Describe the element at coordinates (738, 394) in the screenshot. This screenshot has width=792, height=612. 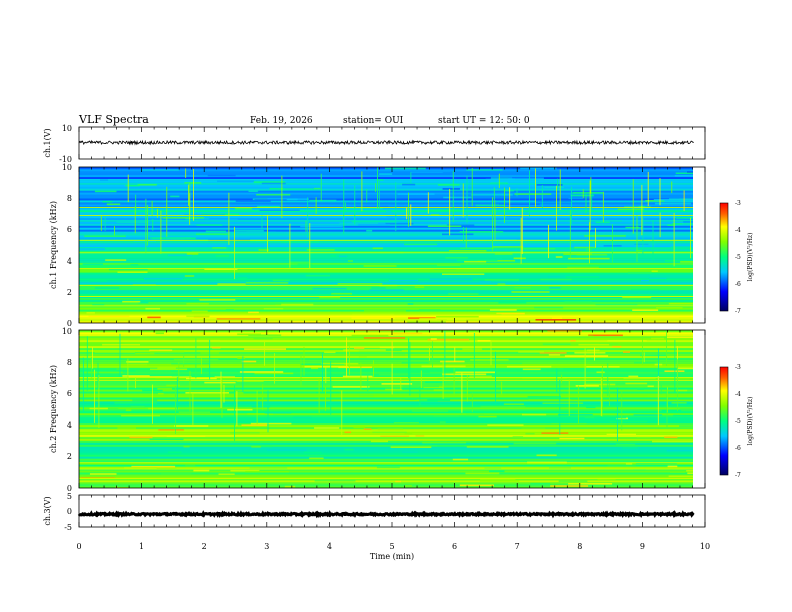
I see `ch2-colorbar-tick: -4` at that location.